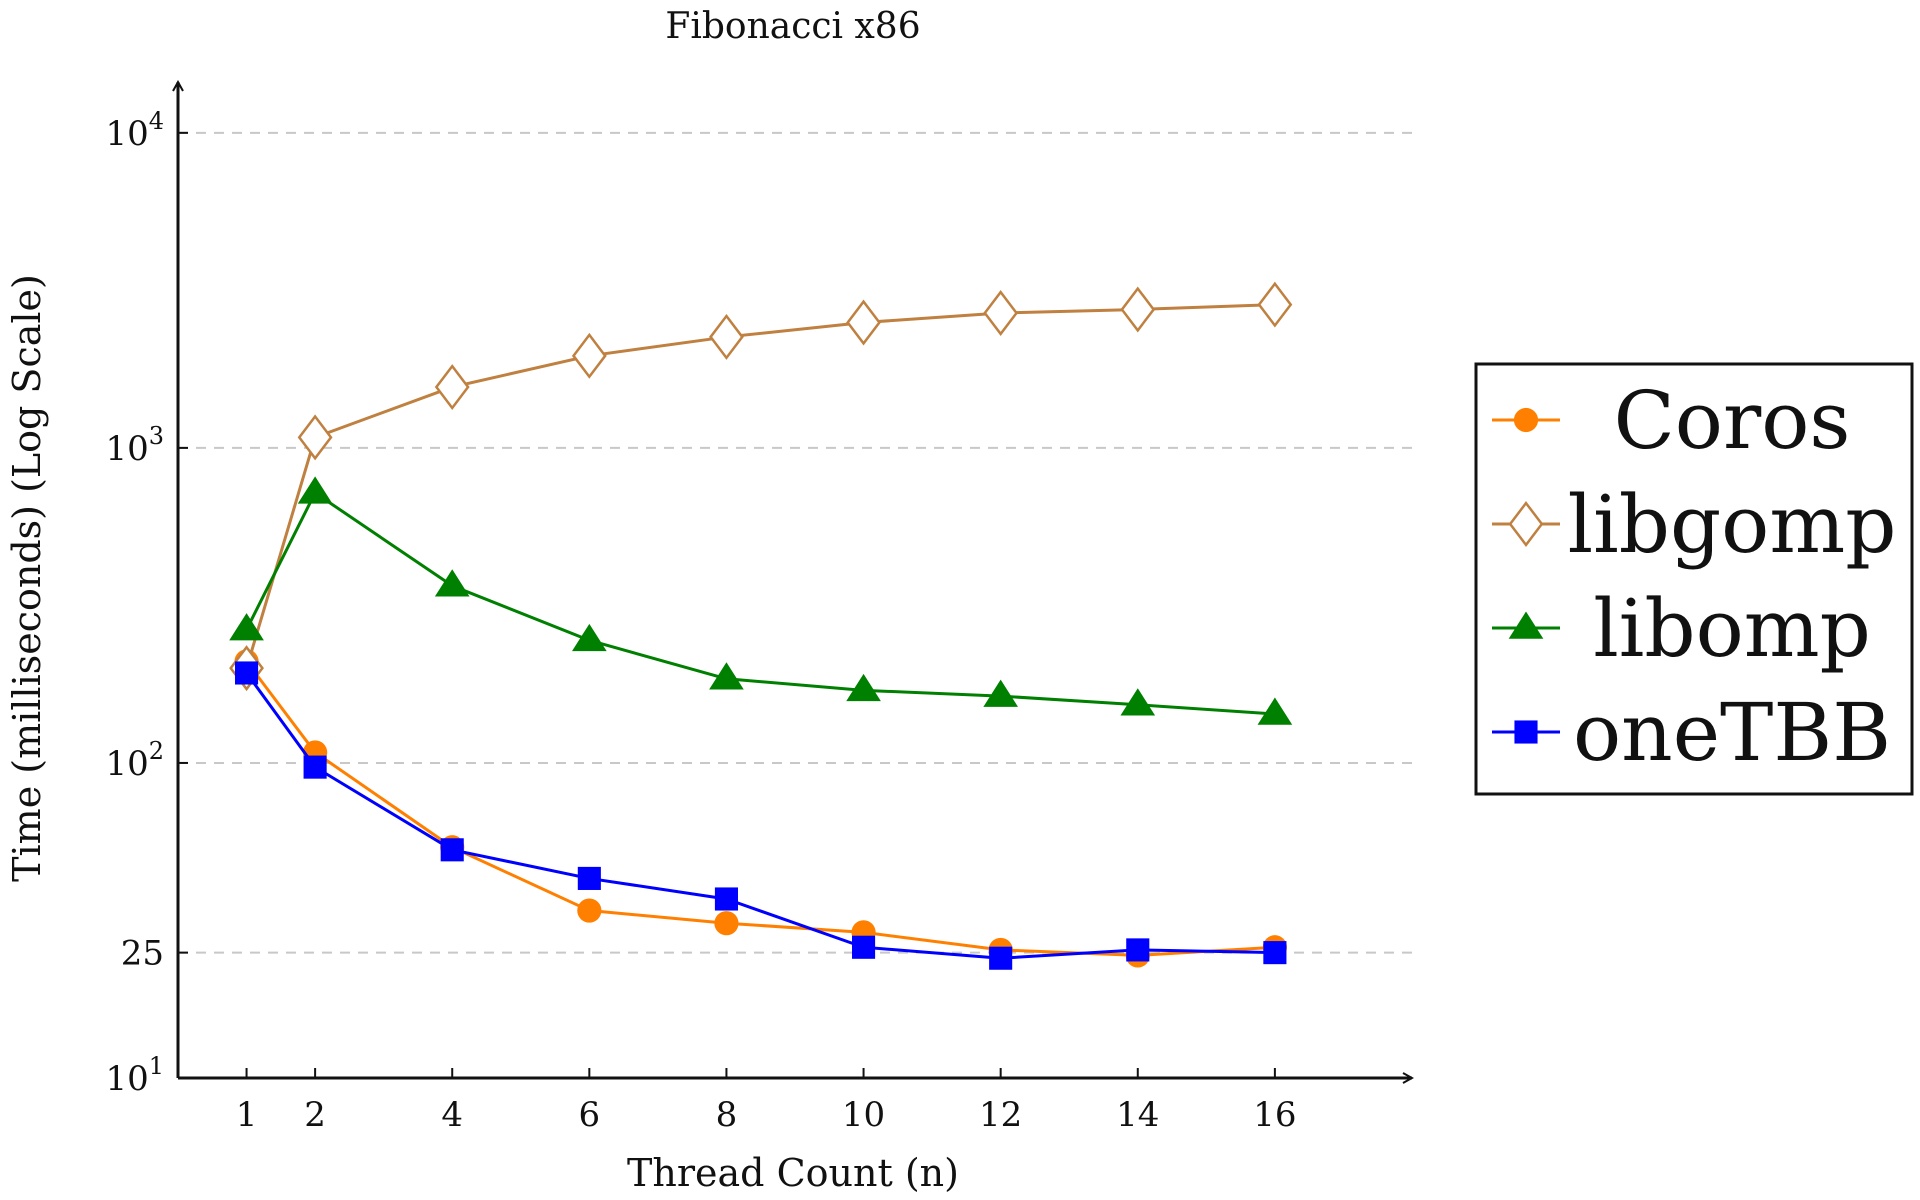 This screenshot has width=1920, height=1200. I want to click on series-libomp, so click(761, 600).